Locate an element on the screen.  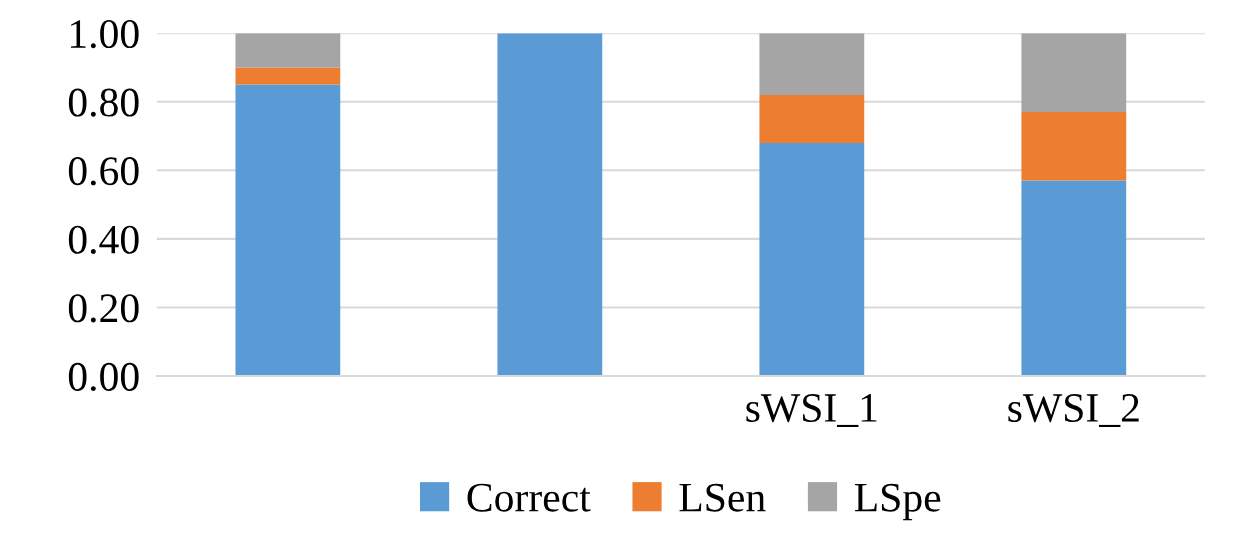
y-tick-label: 0.40 is located at coordinates (103, 239).